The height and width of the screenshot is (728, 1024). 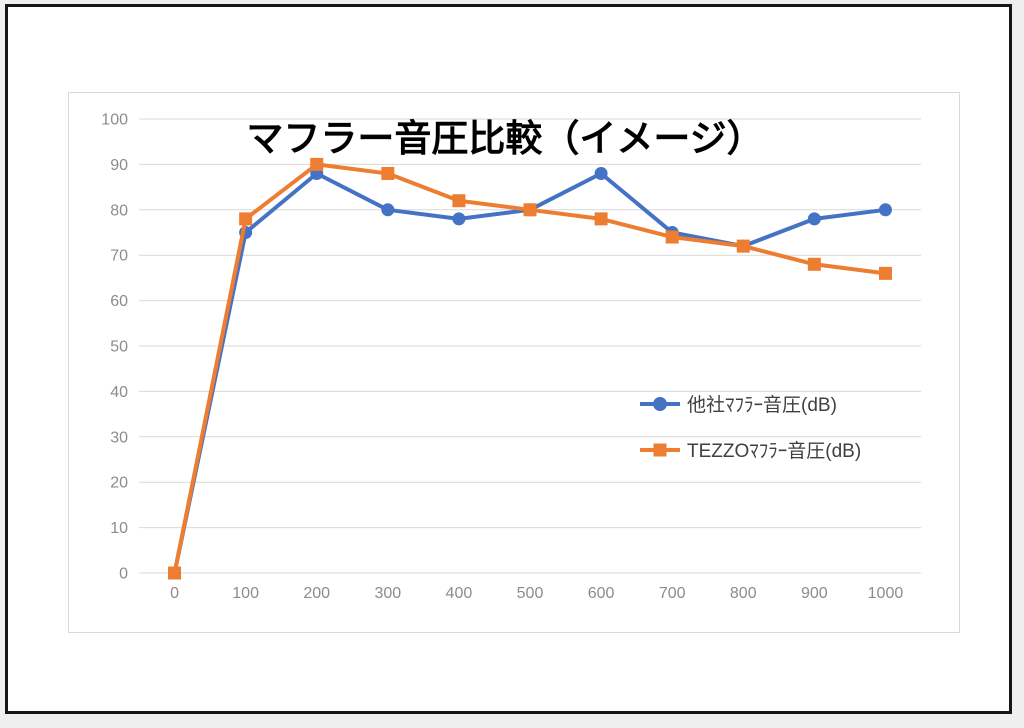 I want to click on x-axis-tick-label: 400, so click(x=459, y=593).